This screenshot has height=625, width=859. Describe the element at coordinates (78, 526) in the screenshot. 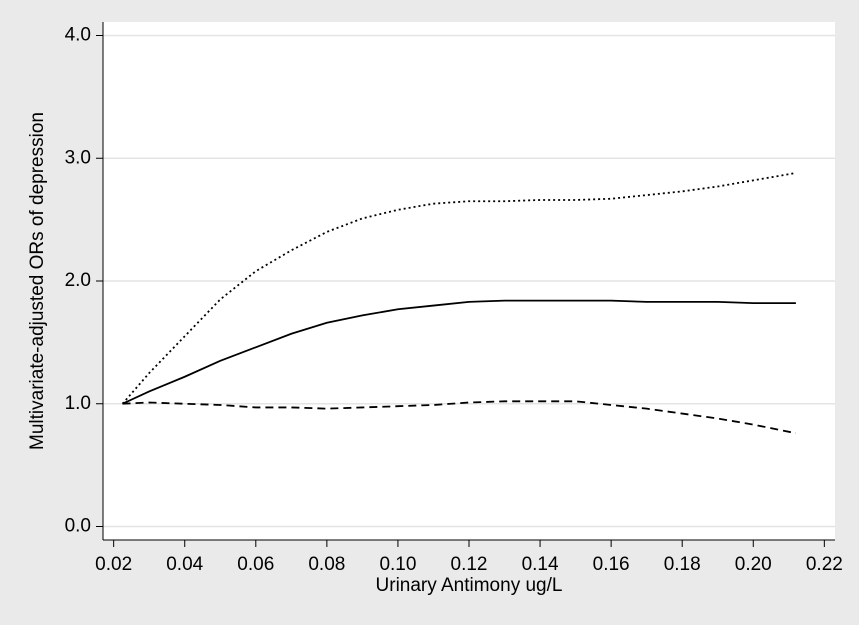

I see `y-tick-label: 0.0` at that location.